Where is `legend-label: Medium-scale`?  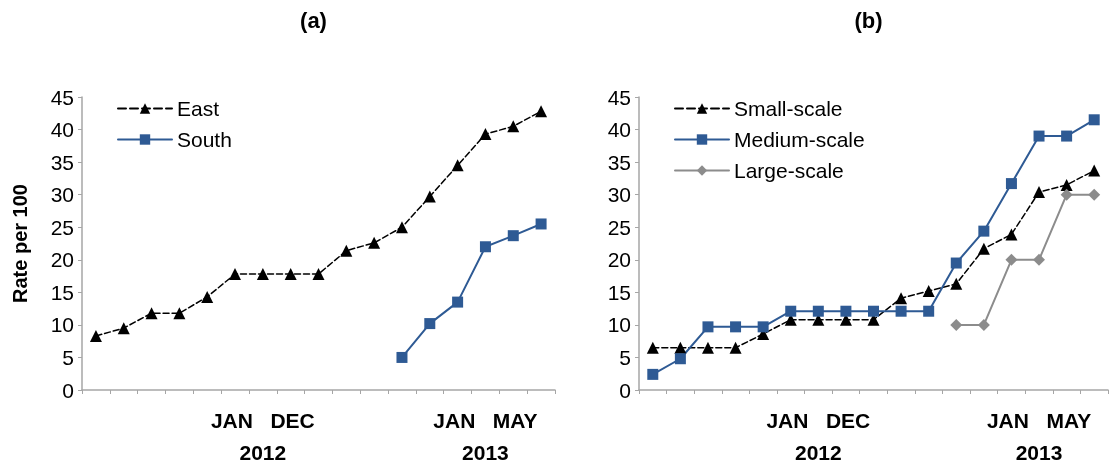
legend-label: Medium-scale is located at coordinates (799, 139).